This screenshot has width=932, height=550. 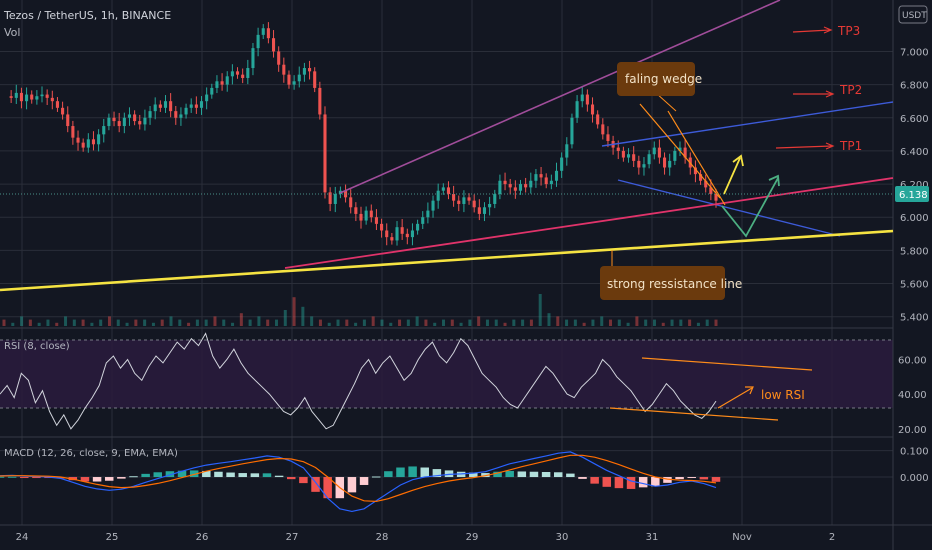 I want to click on rsi-divergence-upper, so click(x=727, y=364).